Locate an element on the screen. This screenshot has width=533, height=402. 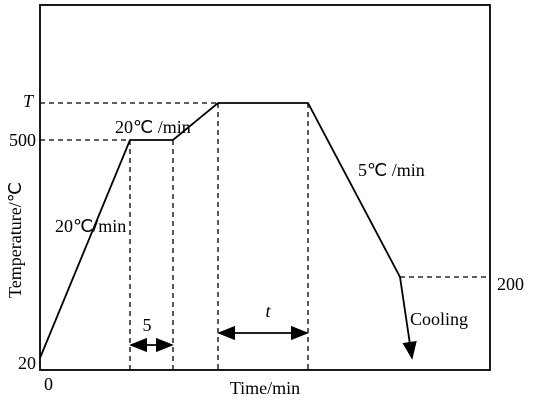
interval-label: t is located at coordinates (268, 311).